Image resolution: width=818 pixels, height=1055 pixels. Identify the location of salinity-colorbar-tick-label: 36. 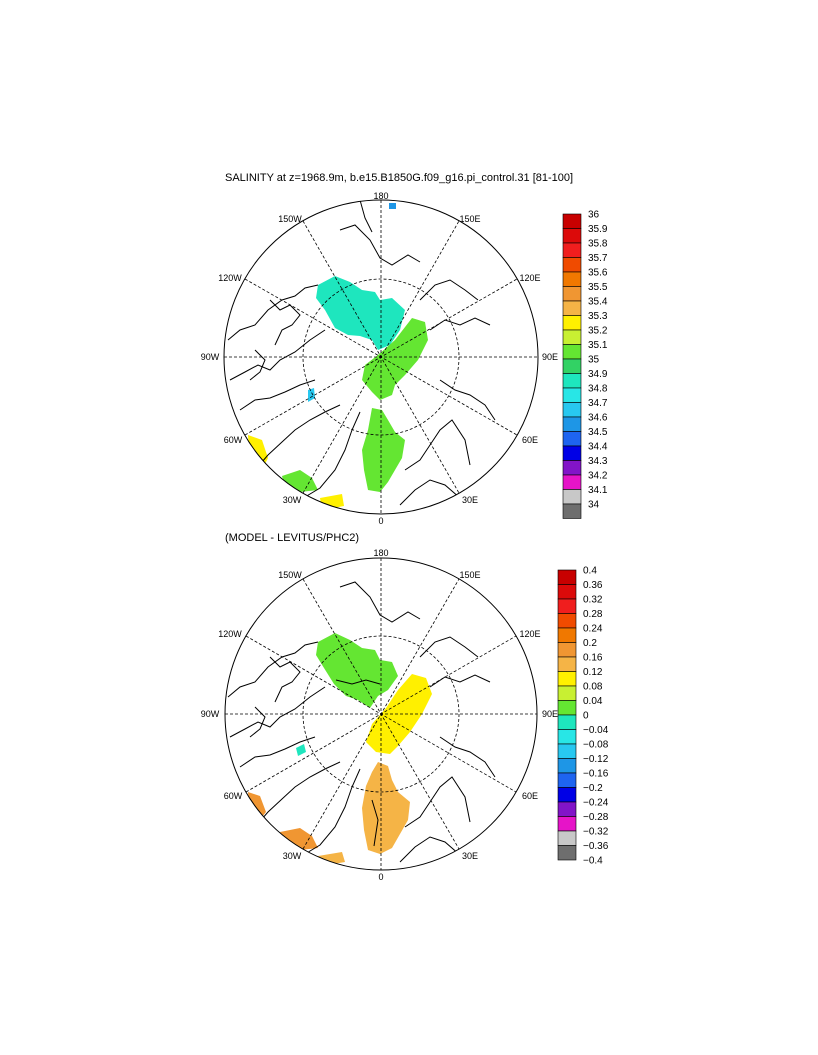
(594, 215).